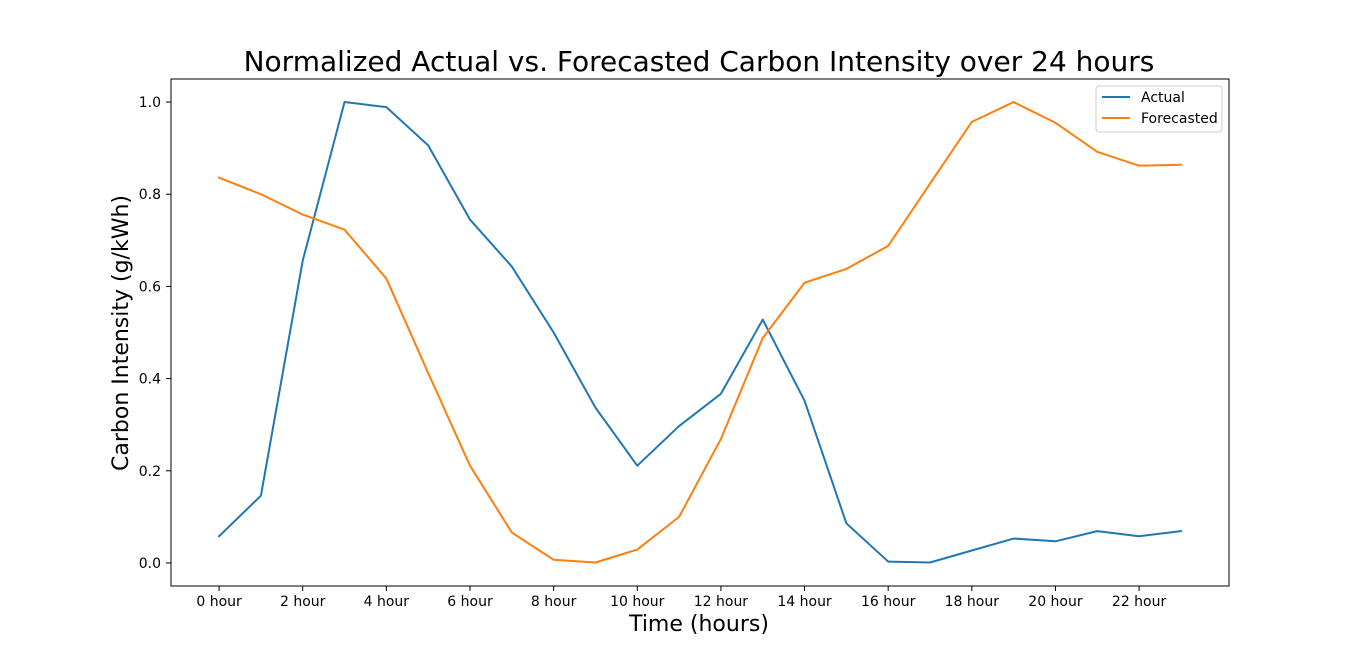  What do you see at coordinates (150, 103) in the screenshot?
I see `y-tick-label: 1.0` at bounding box center [150, 103].